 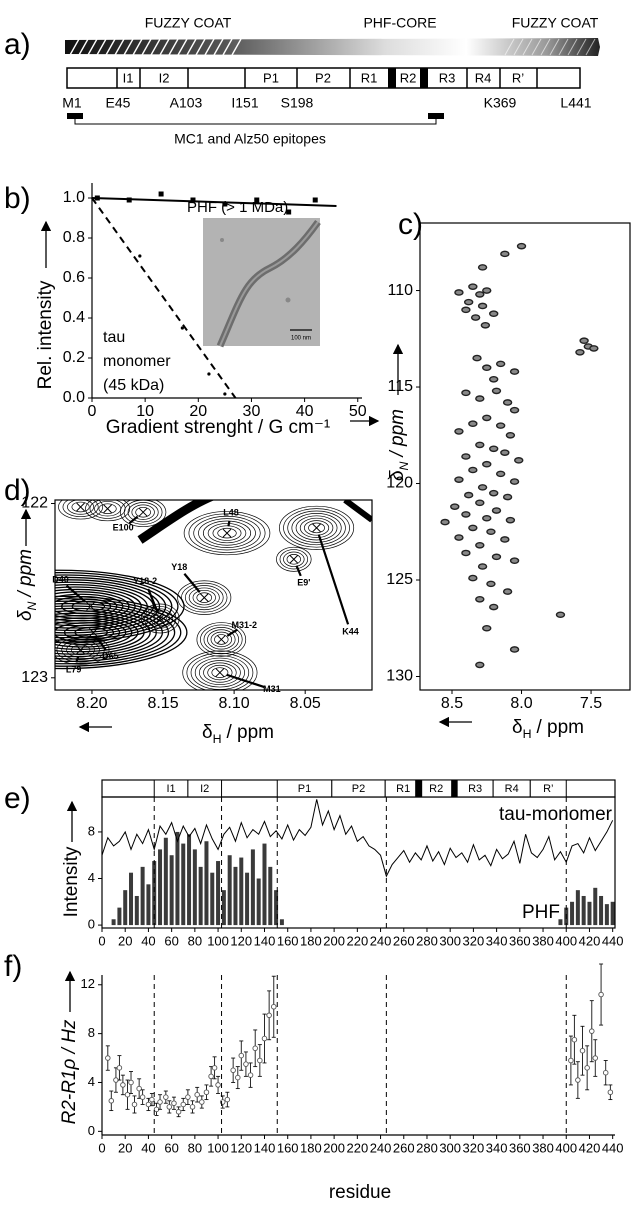 I want to click on y-axis-title: Rel. intensity, so click(x=45, y=334).